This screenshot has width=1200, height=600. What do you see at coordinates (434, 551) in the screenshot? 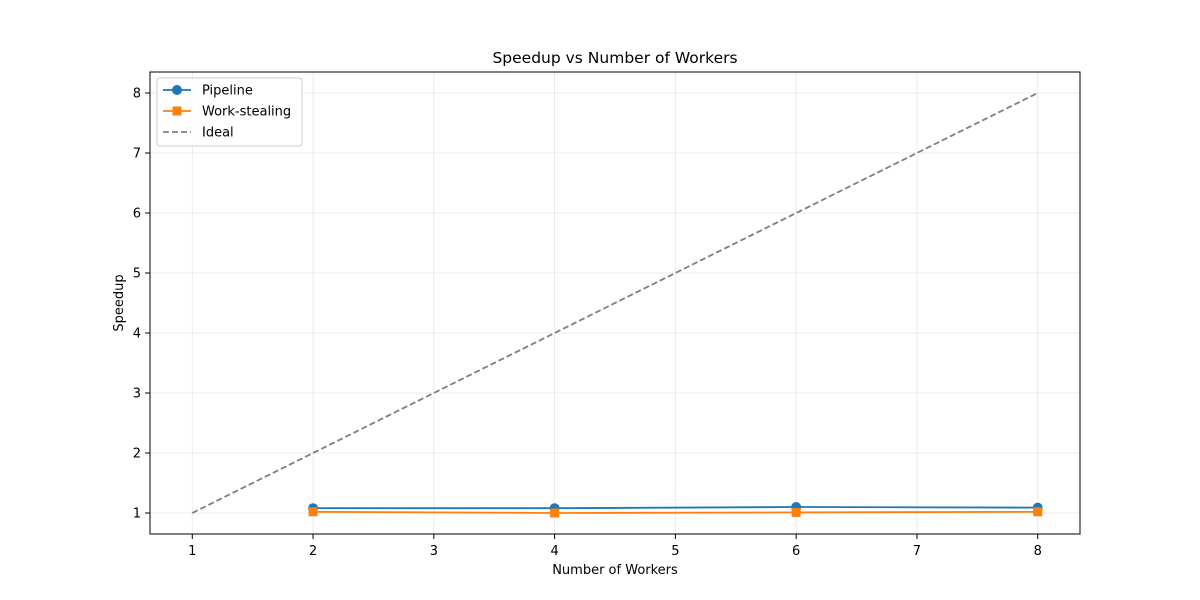
I see `x-tick-label: 3` at bounding box center [434, 551].